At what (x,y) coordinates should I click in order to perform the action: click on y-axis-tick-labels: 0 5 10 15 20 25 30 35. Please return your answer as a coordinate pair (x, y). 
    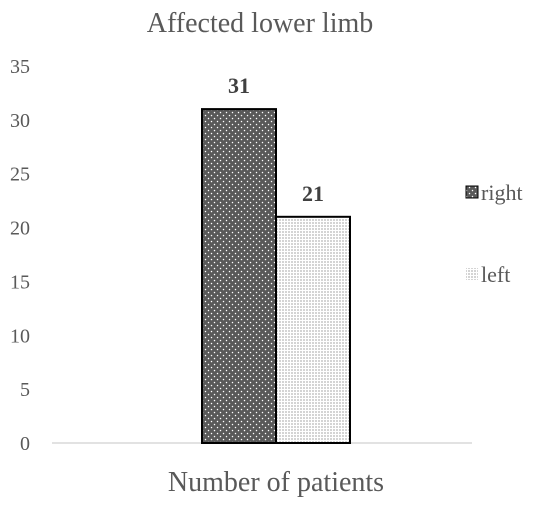
    Looking at the image, I should click on (20, 255).